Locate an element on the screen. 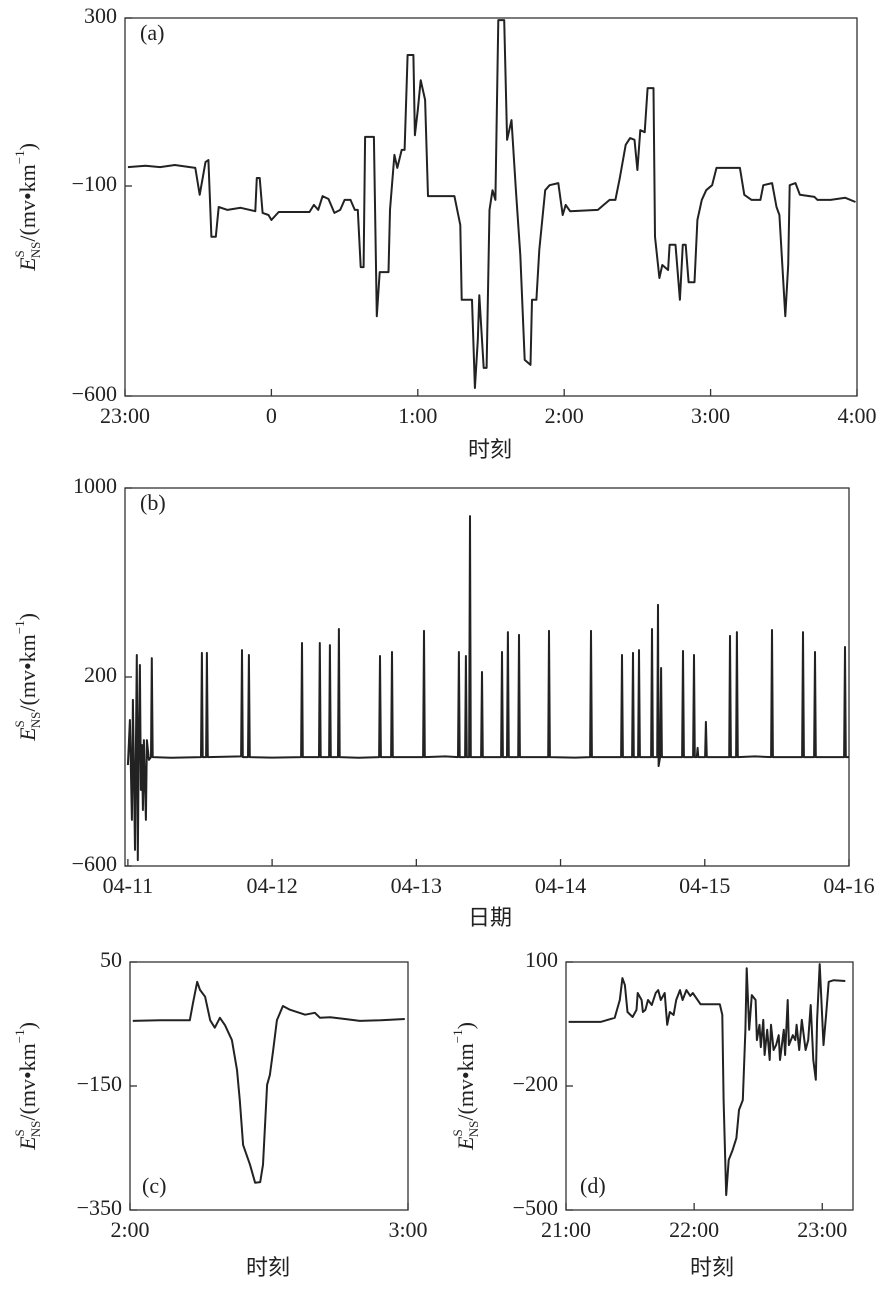  y-tick-label: 100 is located at coordinates (541, 959).